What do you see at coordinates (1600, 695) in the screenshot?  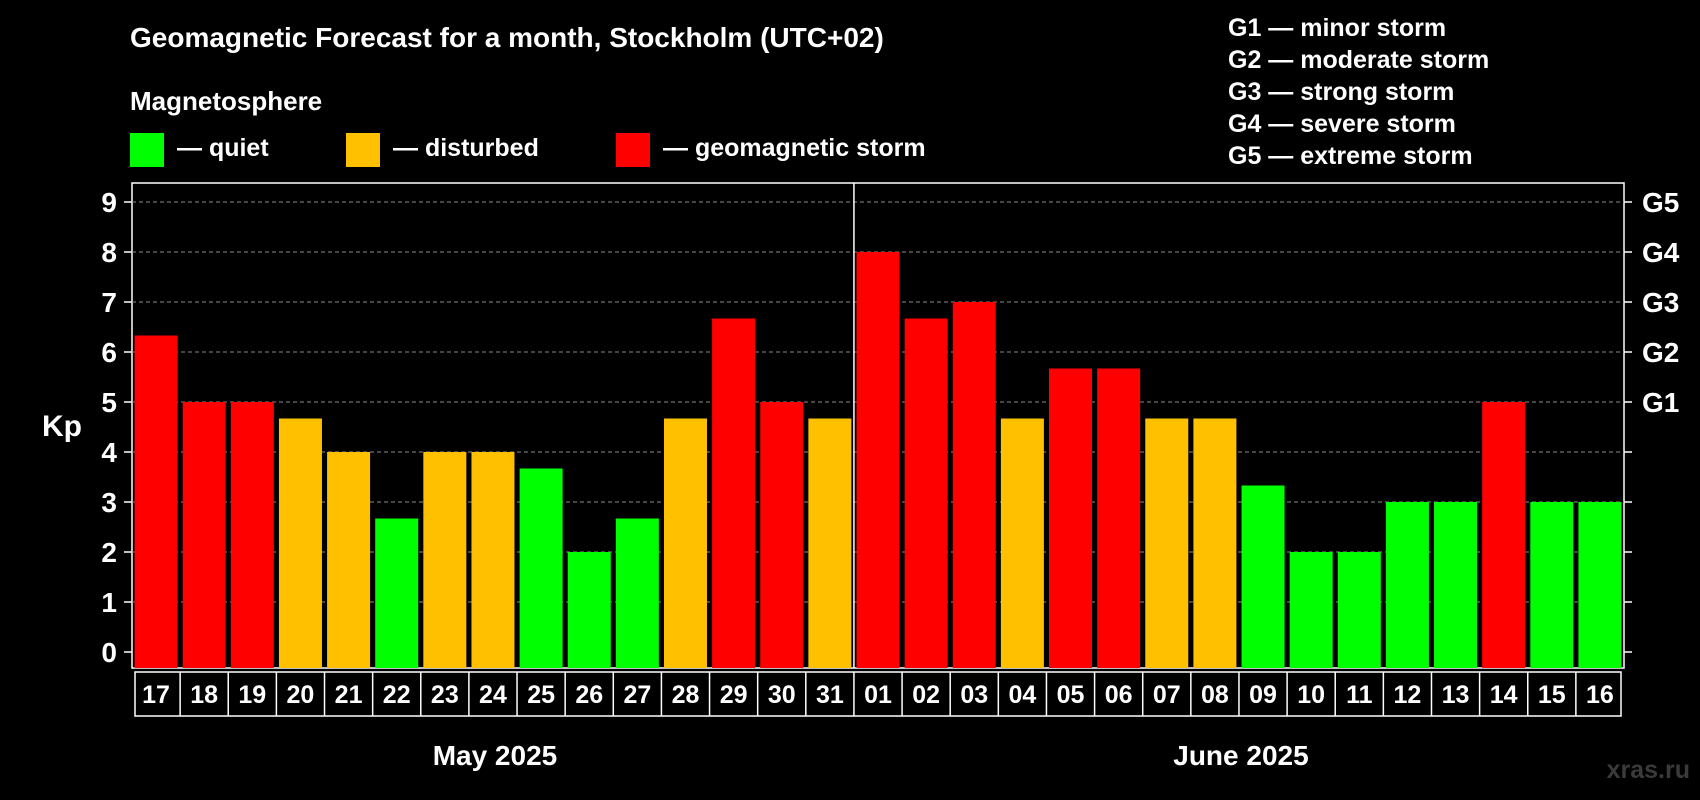 I see `x-tick-label: 16` at bounding box center [1600, 695].